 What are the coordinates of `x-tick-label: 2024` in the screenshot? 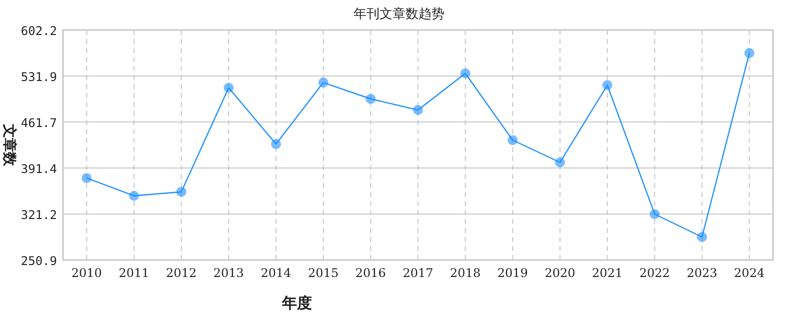 It's located at (749, 273).